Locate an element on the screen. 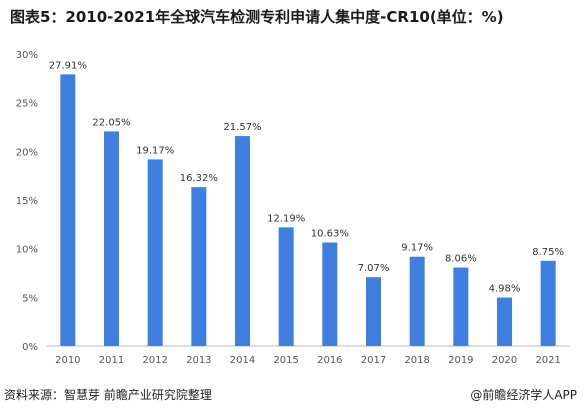  y-tick-label: 10% is located at coordinates (27, 250).